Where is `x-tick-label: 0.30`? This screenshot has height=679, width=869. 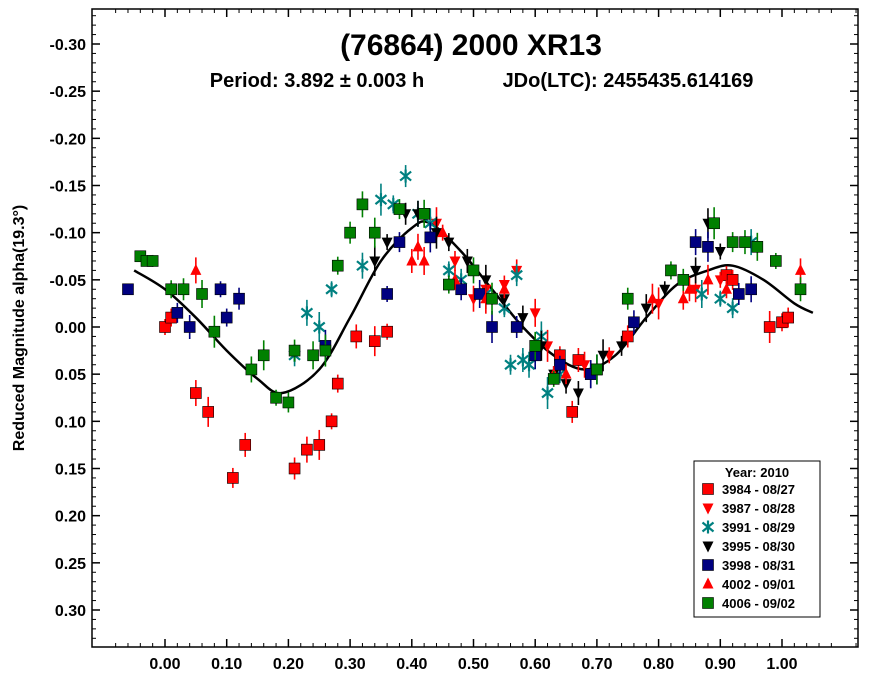 x-tick-label: 0.30 is located at coordinates (350, 664).